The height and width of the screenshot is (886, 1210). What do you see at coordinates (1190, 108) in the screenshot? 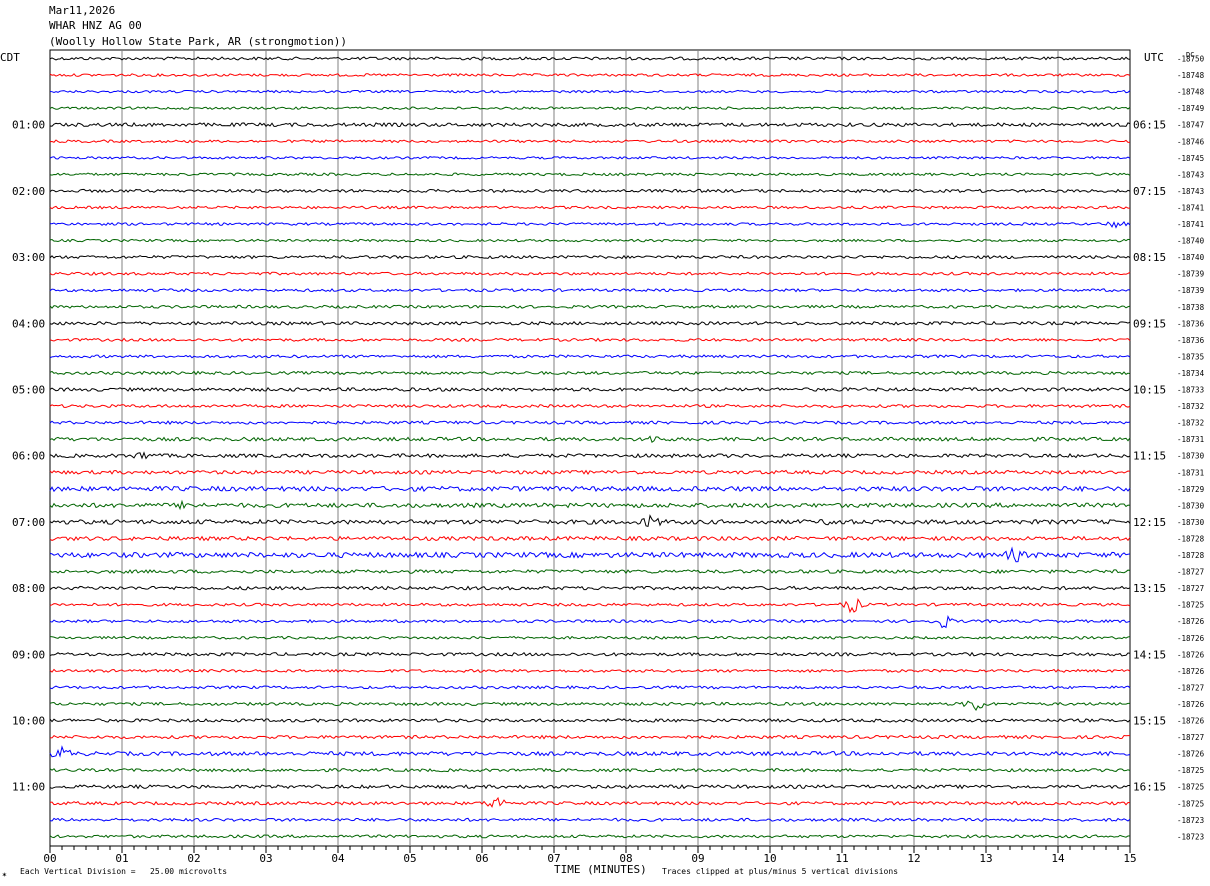
I see `dc-offset-label: -18749` at bounding box center [1190, 108].